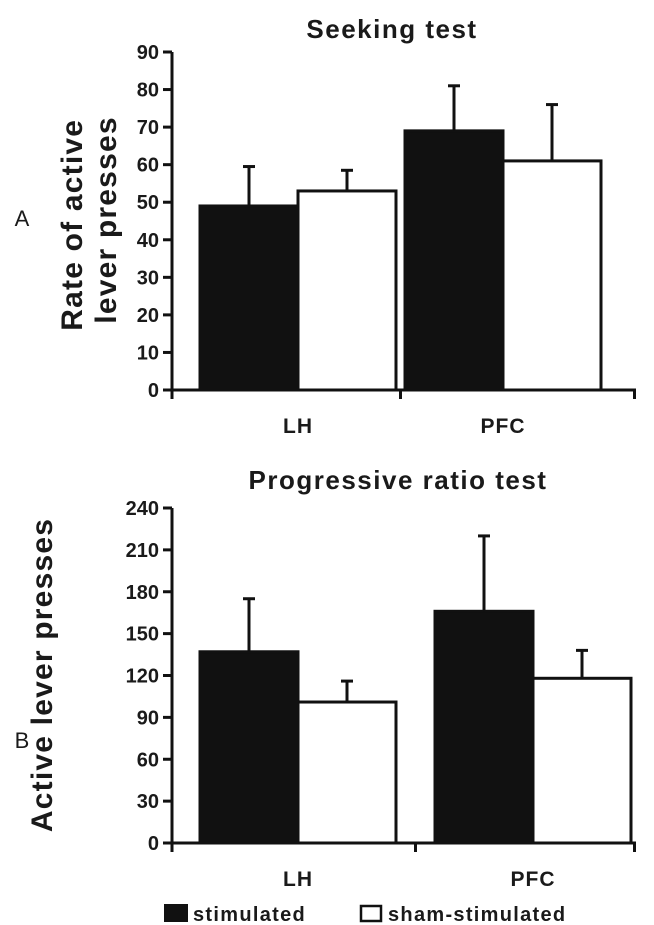 This screenshot has height=925, width=654. Describe the element at coordinates (148, 718) in the screenshot. I see `panel-b-y-tick-label: 90` at that location.